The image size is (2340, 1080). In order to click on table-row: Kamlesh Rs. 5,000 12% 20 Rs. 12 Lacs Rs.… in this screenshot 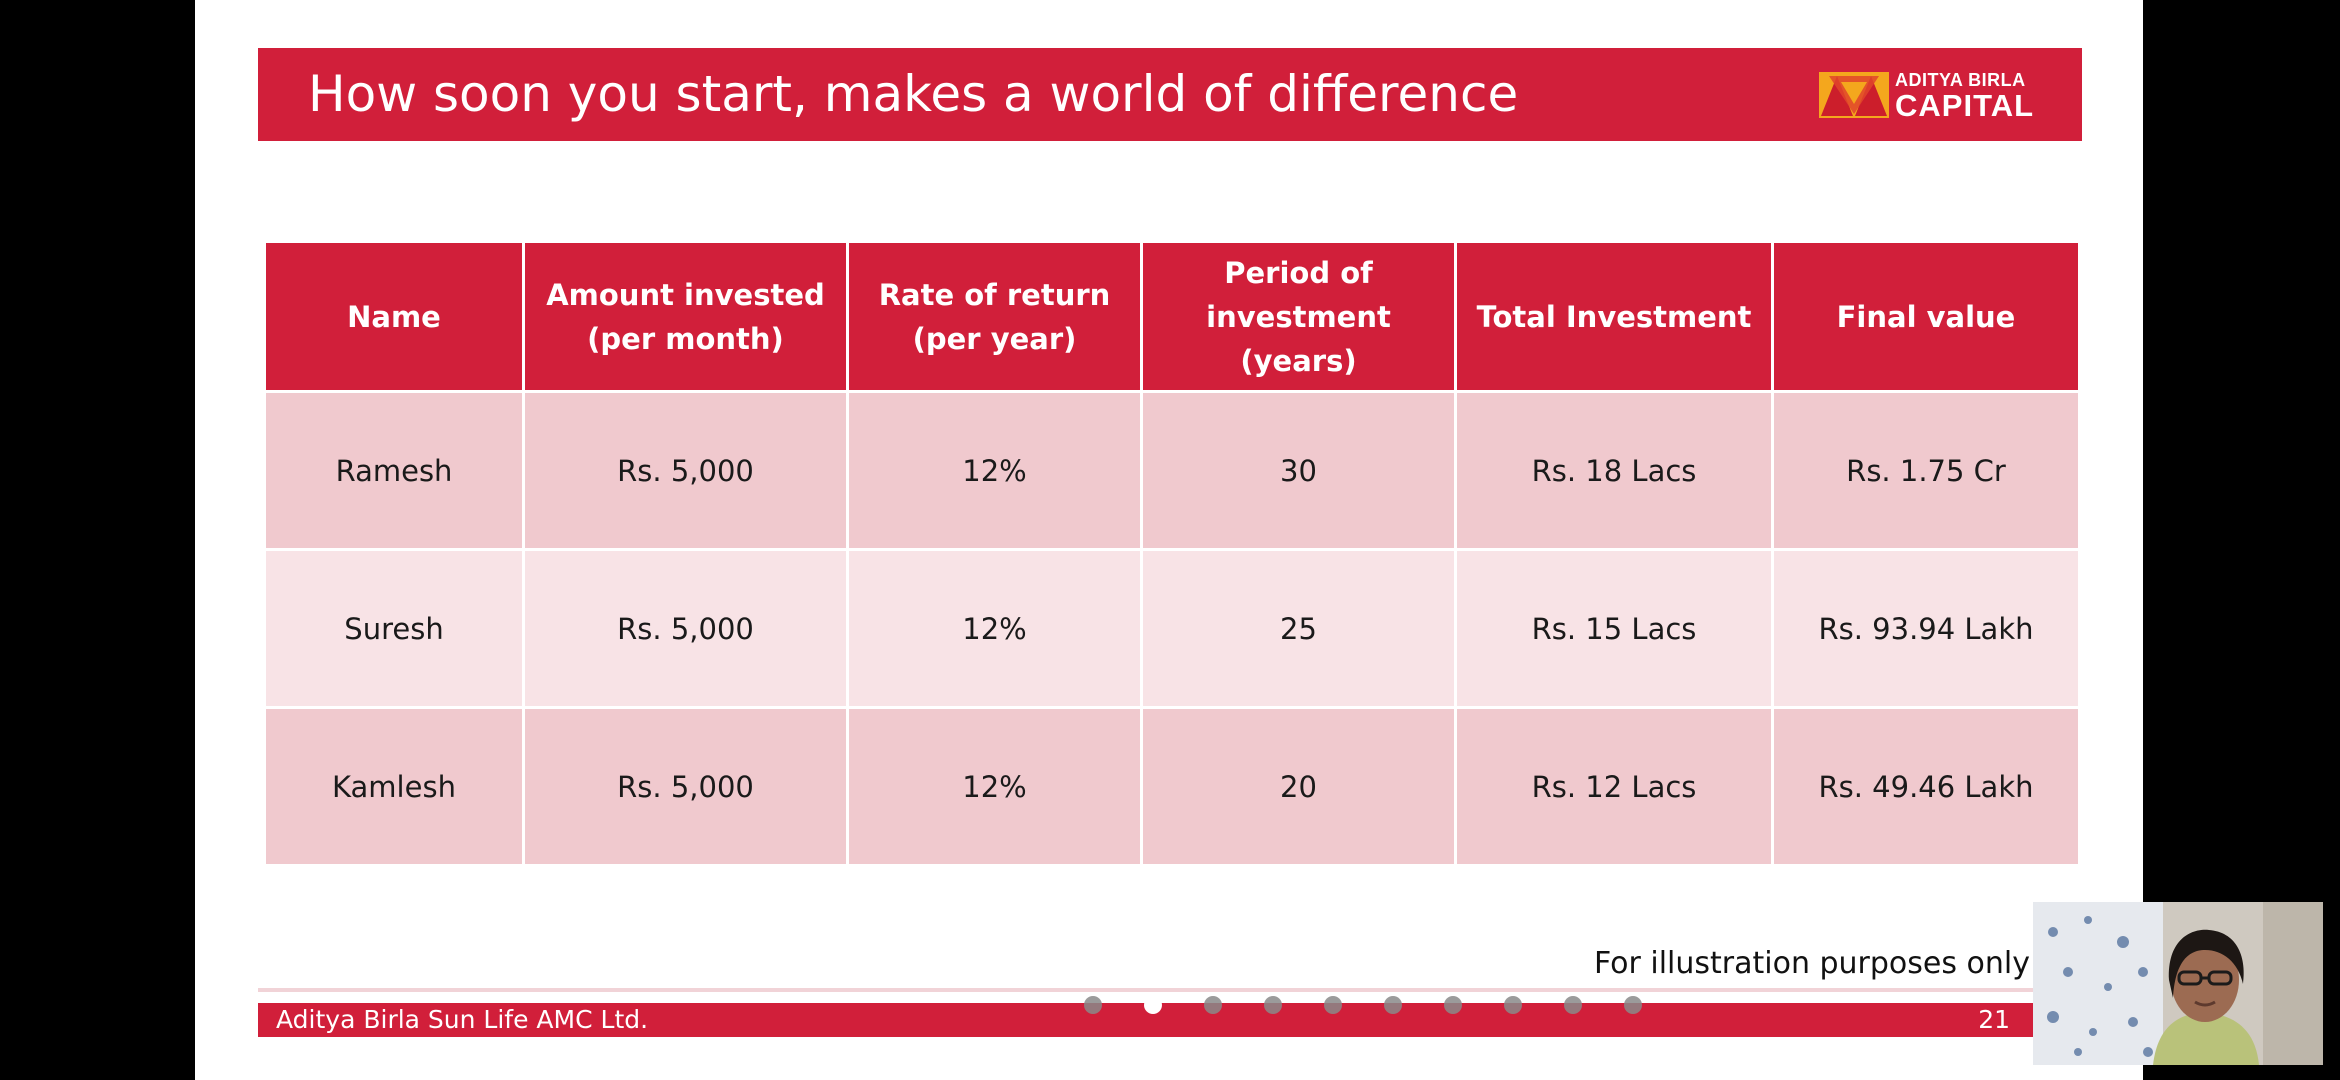, I will do `click(1172, 786)`.